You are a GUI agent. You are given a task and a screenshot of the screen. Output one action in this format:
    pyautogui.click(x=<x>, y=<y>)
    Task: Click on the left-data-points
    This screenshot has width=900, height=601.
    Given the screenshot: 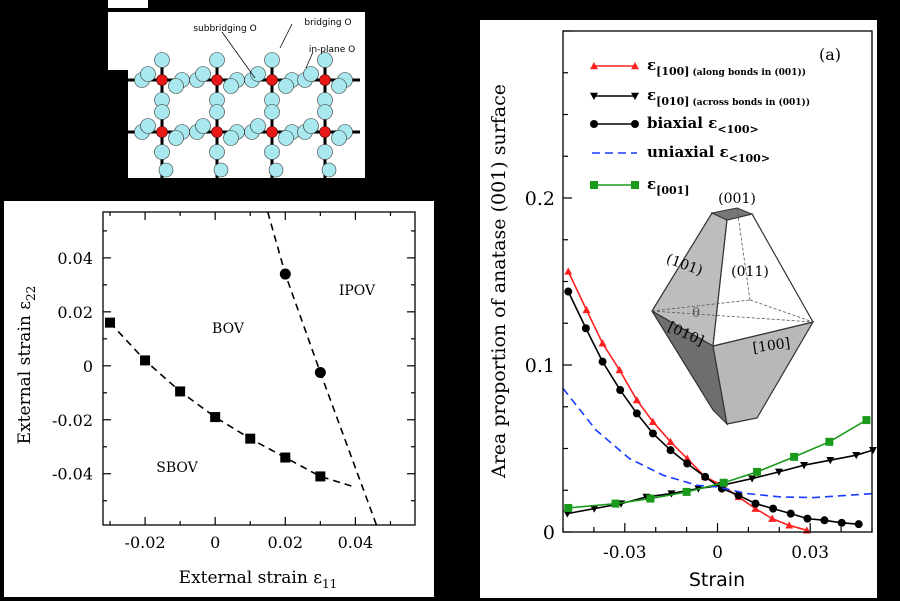 What is the action you would take?
    pyautogui.click(x=215, y=375)
    